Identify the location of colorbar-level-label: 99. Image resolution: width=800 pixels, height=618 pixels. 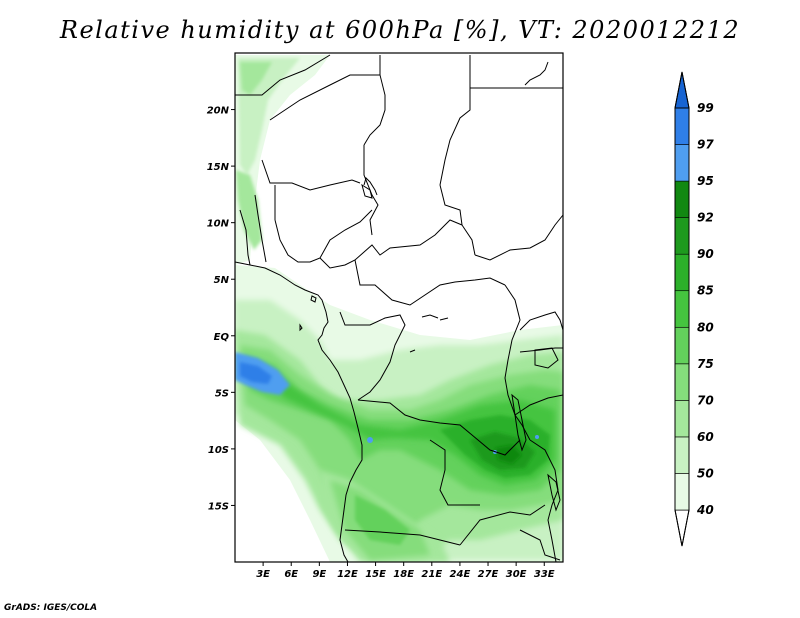
(705, 108).